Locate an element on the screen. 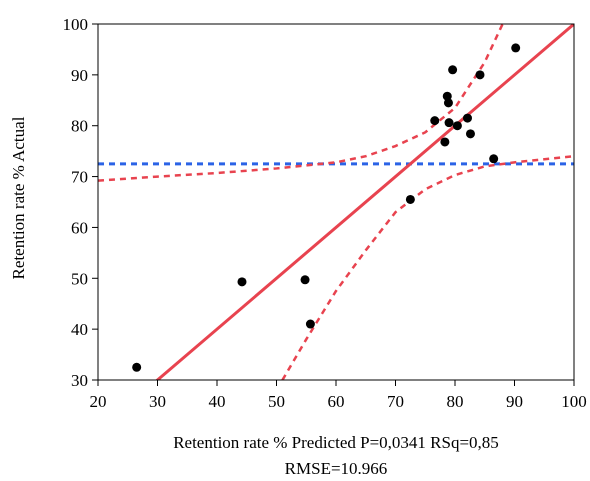 The height and width of the screenshot is (481, 590). x-axis-title-rmse: RMSE=10.966 is located at coordinates (336, 468).